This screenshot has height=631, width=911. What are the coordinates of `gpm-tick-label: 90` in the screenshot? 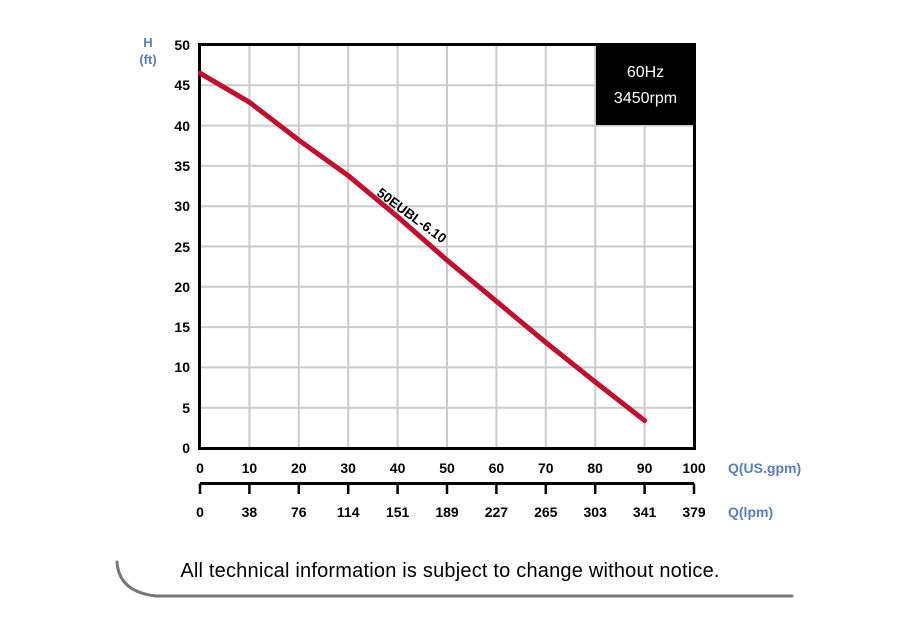 It's located at (644, 468).